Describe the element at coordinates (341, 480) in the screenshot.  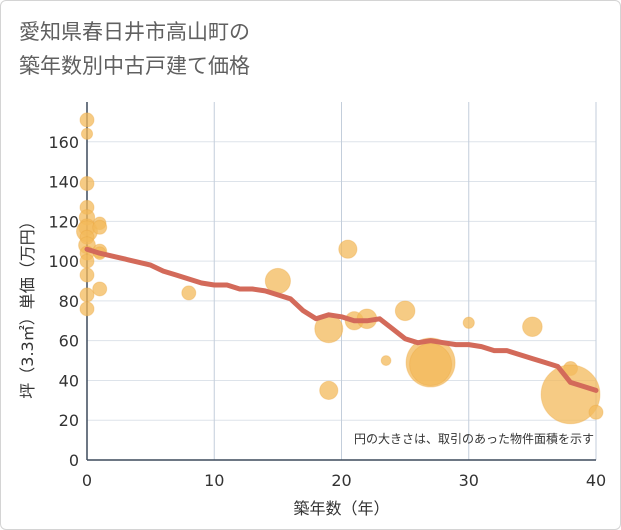
I see `x-tick-label: 20` at that location.